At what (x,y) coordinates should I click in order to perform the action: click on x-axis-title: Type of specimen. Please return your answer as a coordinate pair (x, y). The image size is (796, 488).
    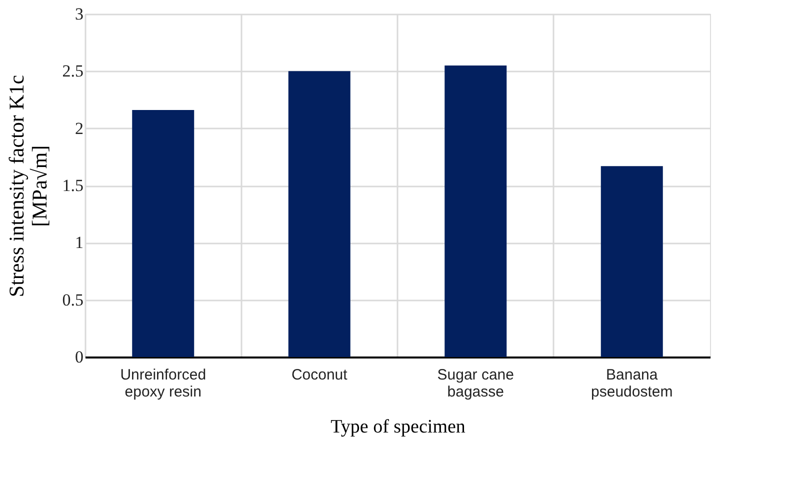
    Looking at the image, I should click on (398, 427).